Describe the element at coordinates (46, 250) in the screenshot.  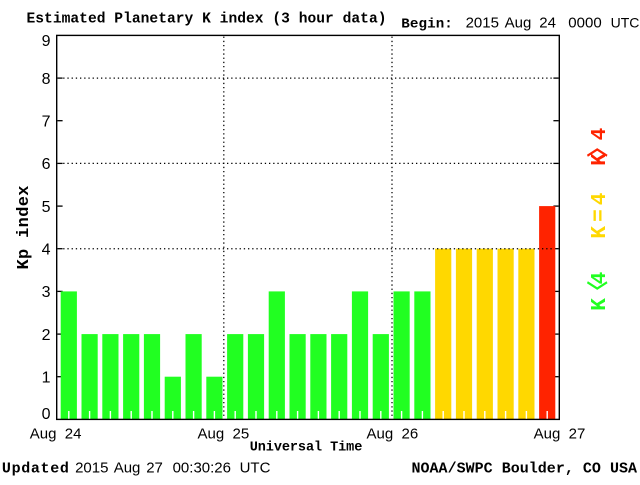
I see `svg-text: 4` at that location.